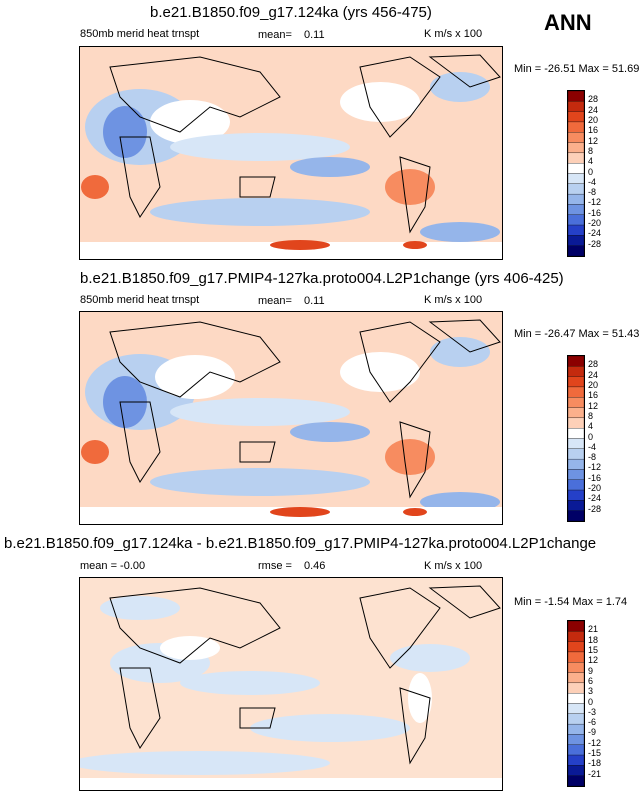 Image resolution: width=644 pixels, height=798 pixels. What do you see at coordinates (593, 629) in the screenshot?
I see `colorbar-tick-label: 21` at bounding box center [593, 629].